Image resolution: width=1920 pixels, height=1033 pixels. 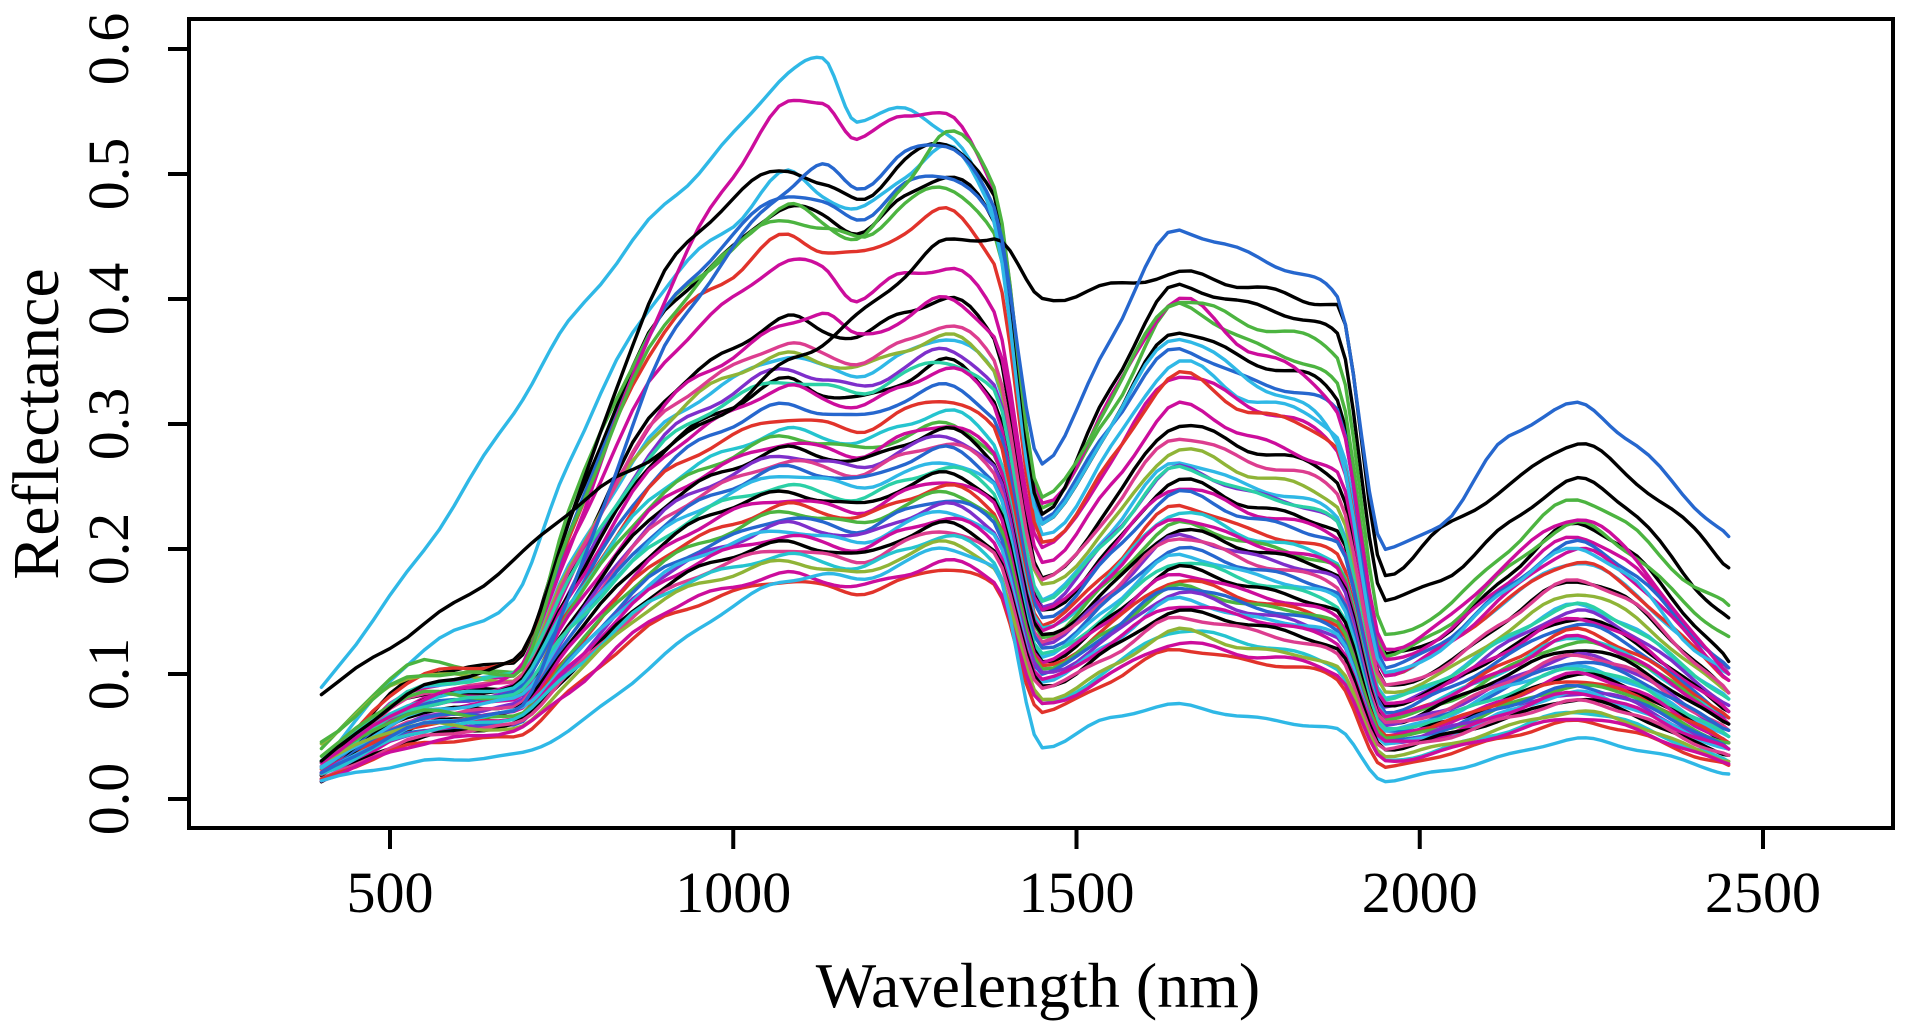 What do you see at coordinates (1038, 985) in the screenshot?
I see `x-axis-title: Wavelength (nm)` at bounding box center [1038, 985].